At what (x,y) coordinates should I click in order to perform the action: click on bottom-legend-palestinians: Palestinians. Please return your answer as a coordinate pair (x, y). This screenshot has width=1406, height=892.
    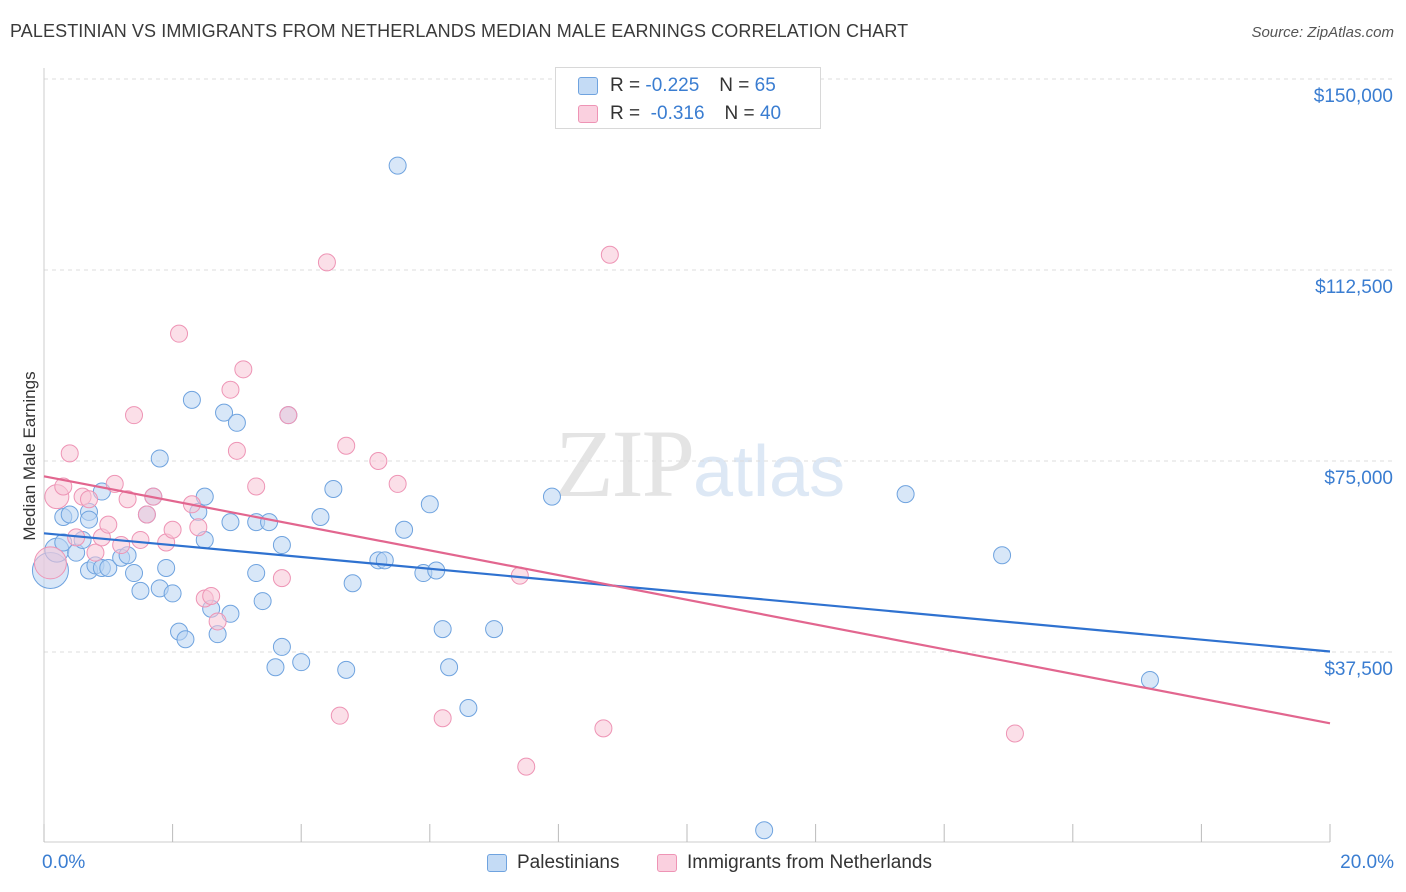
    Looking at the image, I should click on (553, 863).